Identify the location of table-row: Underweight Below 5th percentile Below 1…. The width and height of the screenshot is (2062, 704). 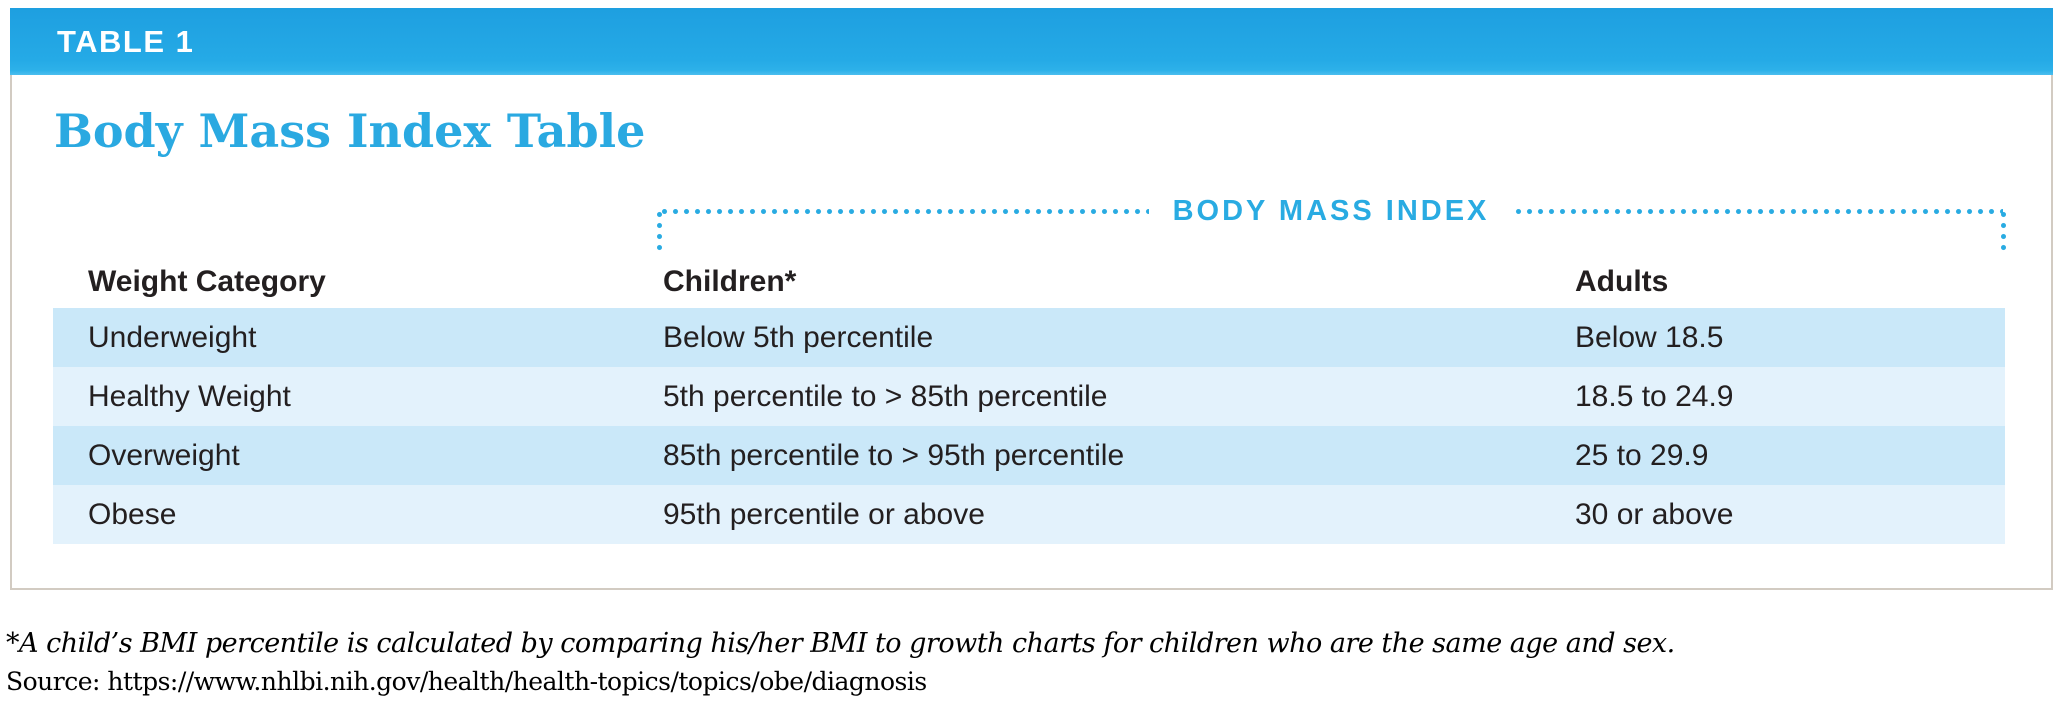
(1029, 337).